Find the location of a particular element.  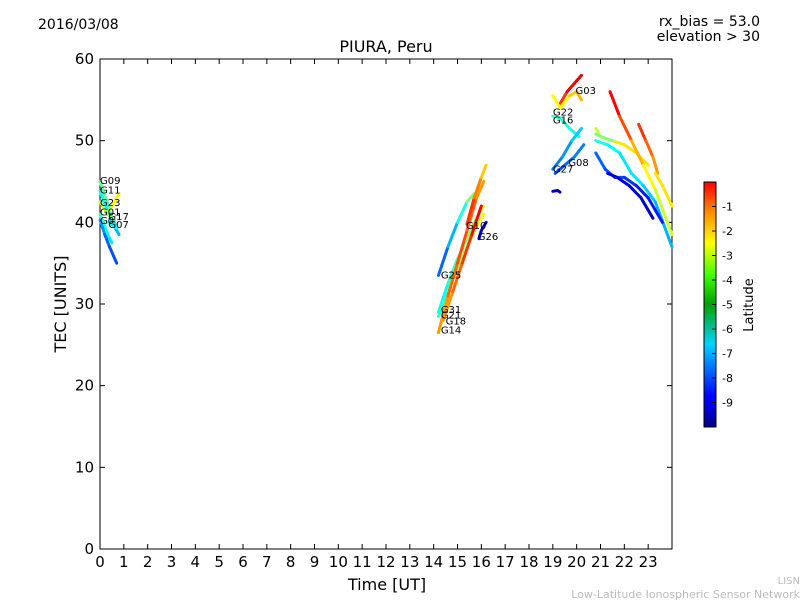

colorbar-label: Latitude is located at coordinates (749, 305).